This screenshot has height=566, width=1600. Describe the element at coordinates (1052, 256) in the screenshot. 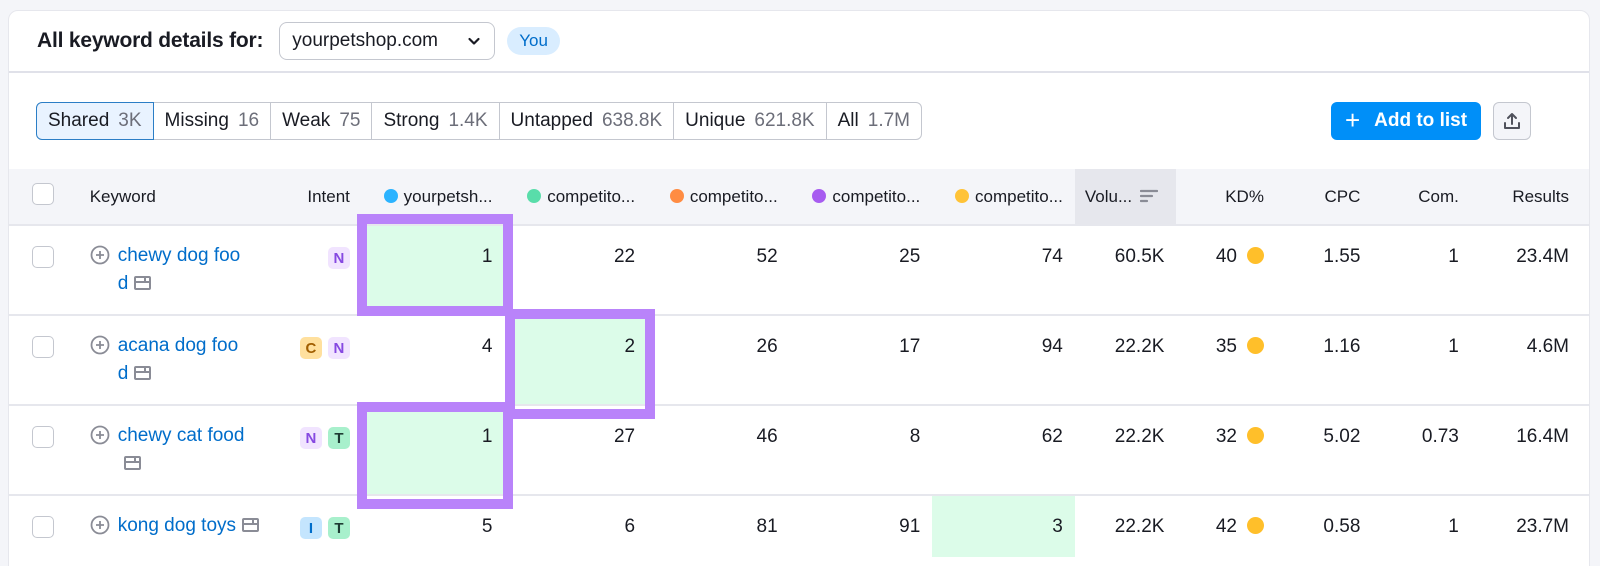

I see `position-cell: 74` at that location.